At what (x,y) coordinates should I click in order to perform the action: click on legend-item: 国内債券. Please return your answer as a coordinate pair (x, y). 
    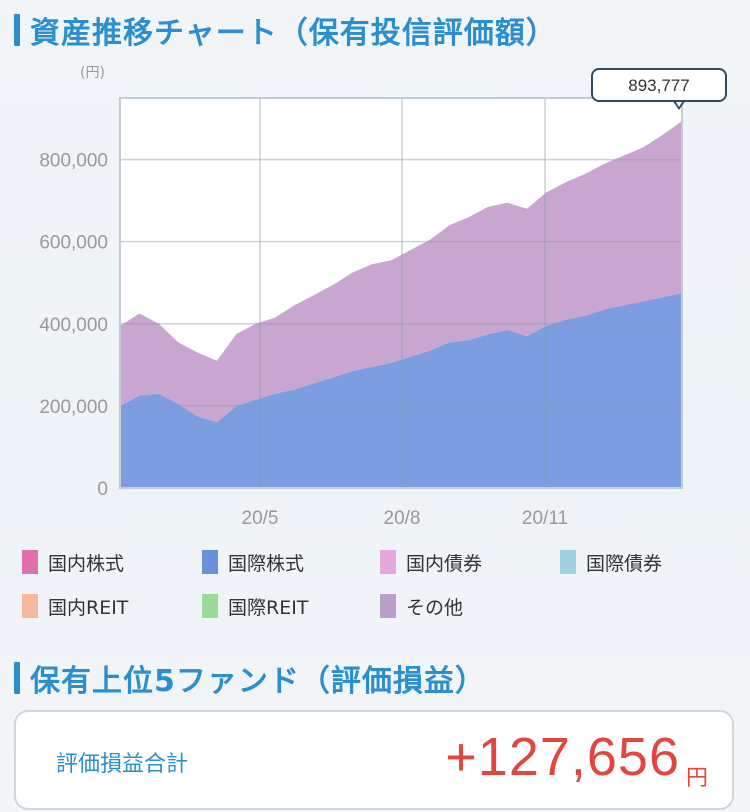
    Looking at the image, I should click on (470, 562).